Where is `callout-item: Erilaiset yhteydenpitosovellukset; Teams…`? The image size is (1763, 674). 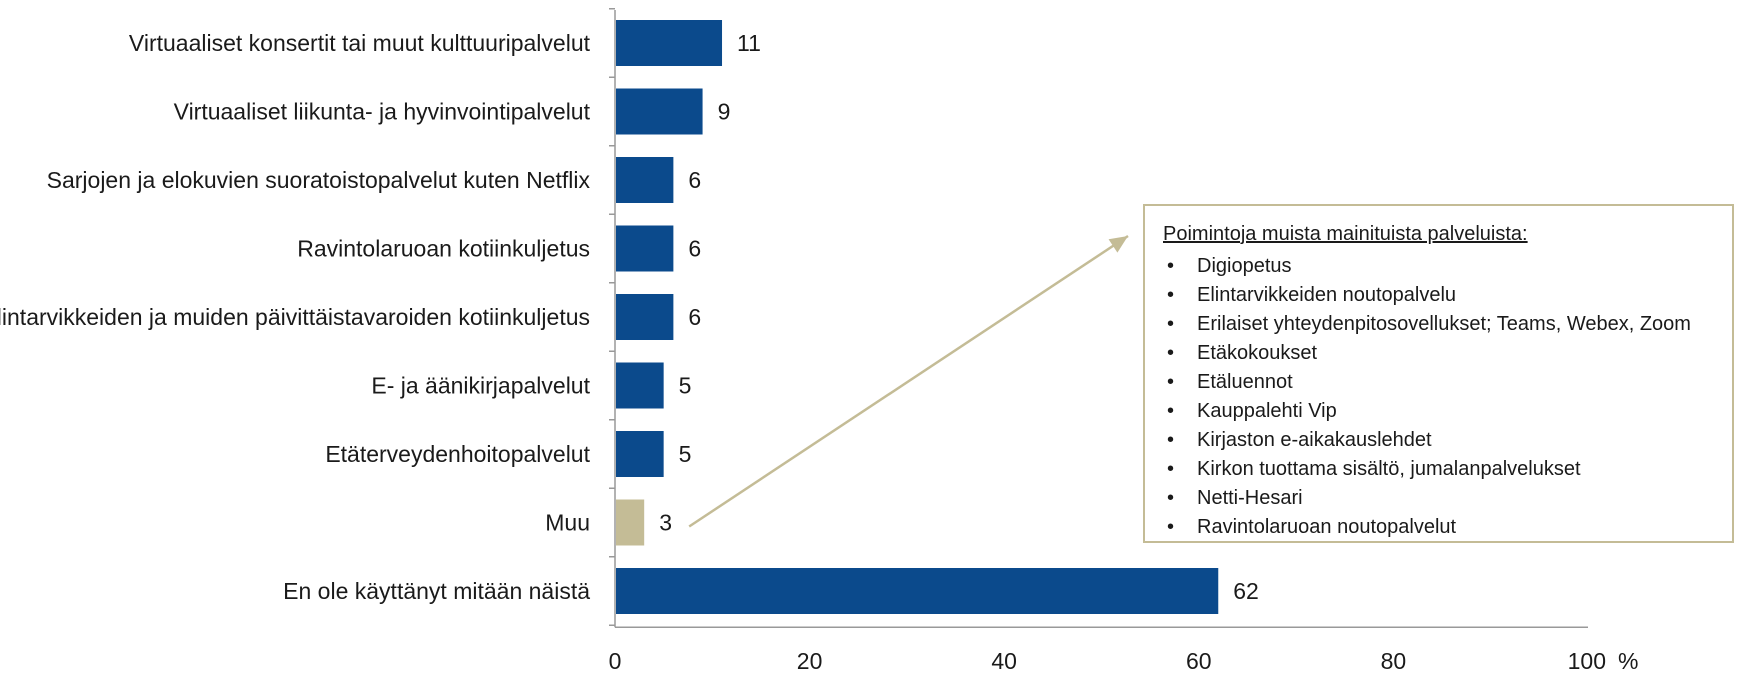 callout-item: Erilaiset yhteydenpitosovellukset; Teams… is located at coordinates (1438, 324).